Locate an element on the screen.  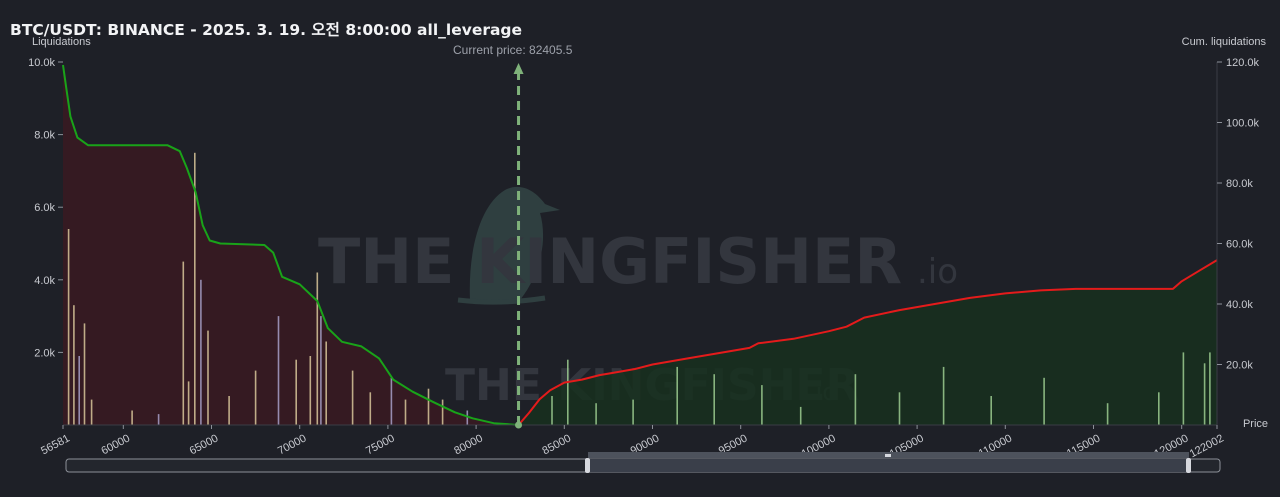
y-left-tick-label: 6.0k is located at coordinates (44, 208).